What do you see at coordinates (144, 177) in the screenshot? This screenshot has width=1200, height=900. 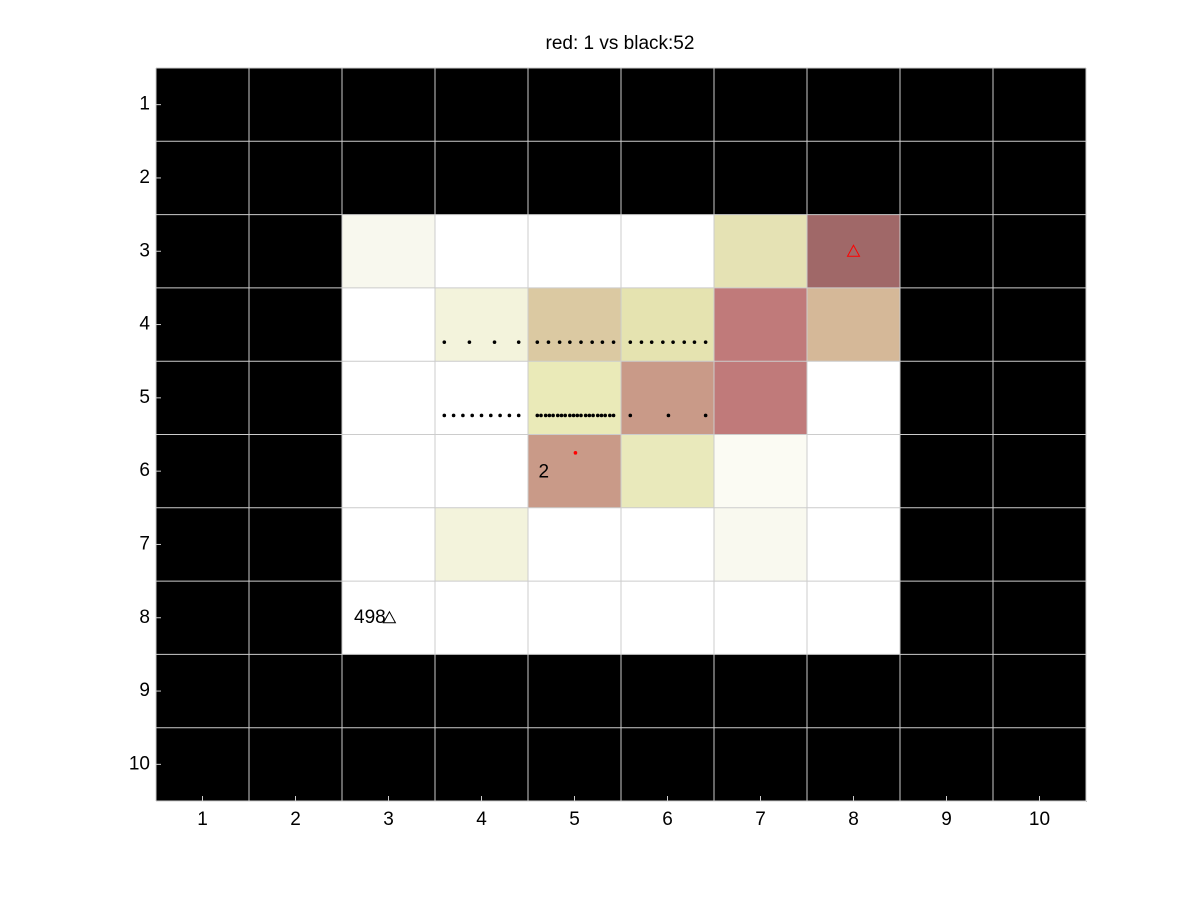 I see `y-tick-label: 2` at bounding box center [144, 177].